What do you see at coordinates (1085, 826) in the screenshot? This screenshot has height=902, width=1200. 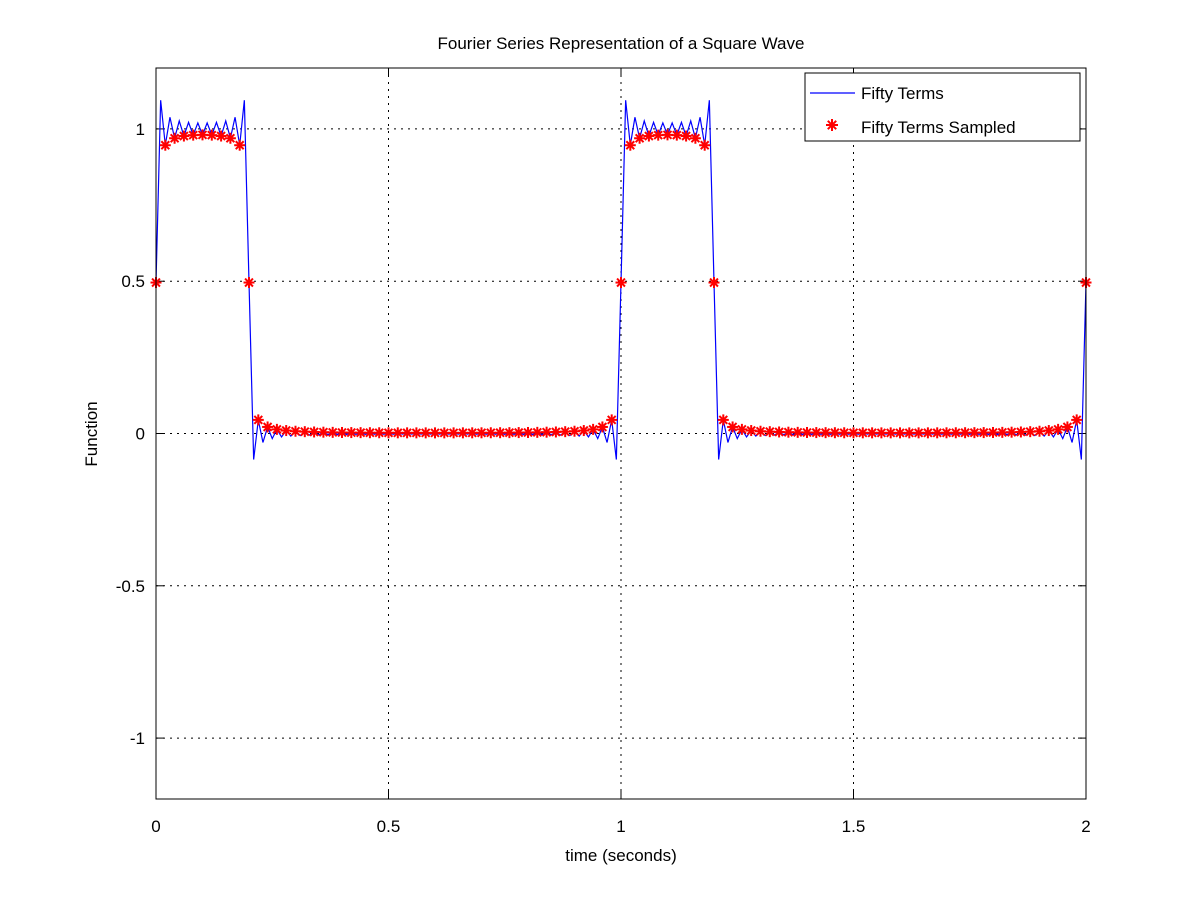 I see `x-tick-label-4: 2` at bounding box center [1085, 826].